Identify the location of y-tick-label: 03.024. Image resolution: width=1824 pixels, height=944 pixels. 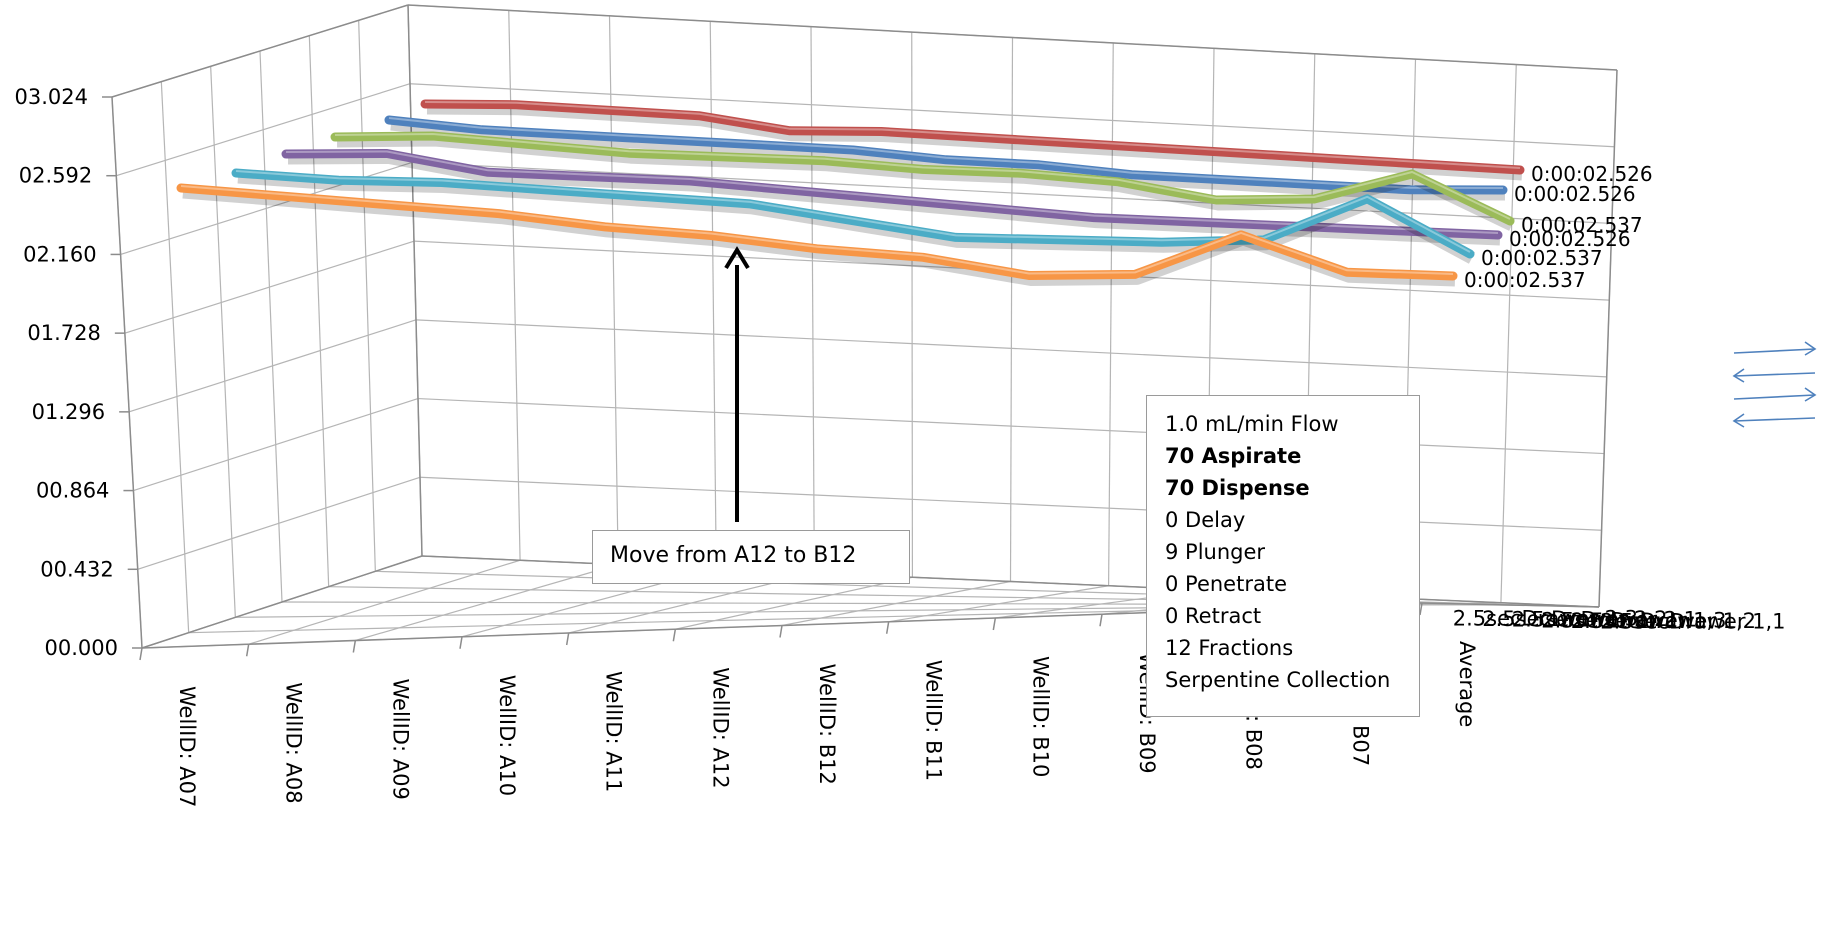
(51, 97).